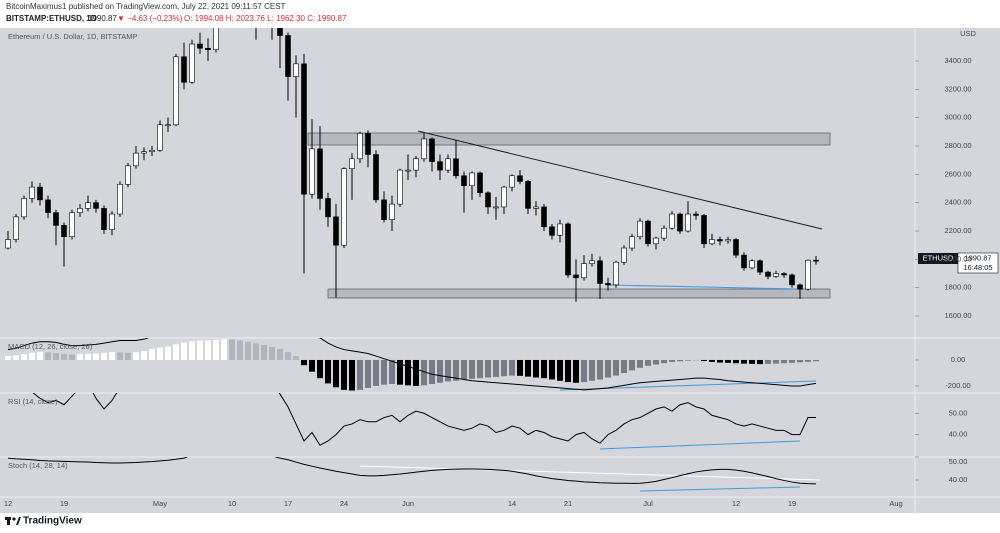  What do you see at coordinates (52, 521) in the screenshot?
I see `brand: TradingView` at bounding box center [52, 521].